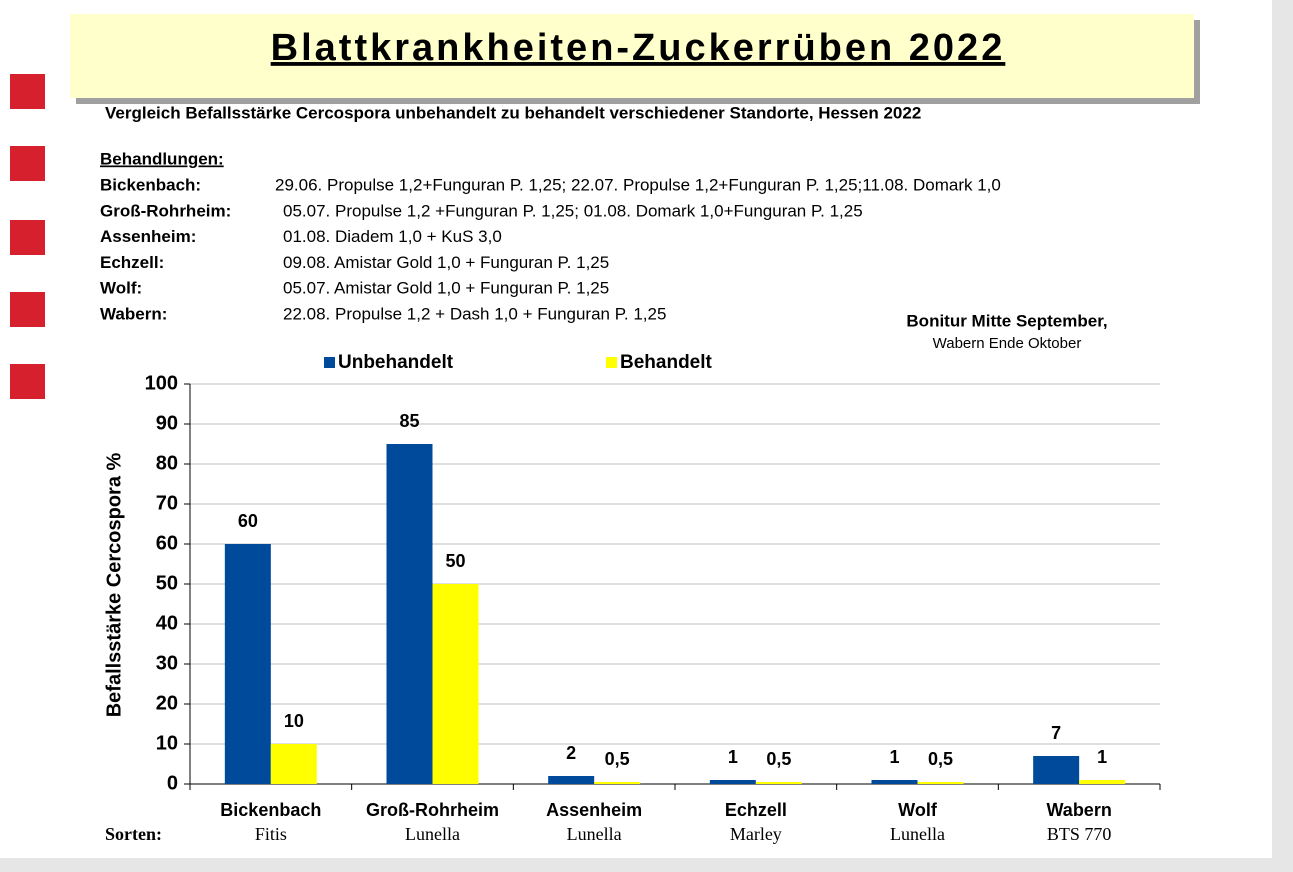 The image size is (1293, 872). I want to click on treatment-site: Bickenbach:, so click(150, 184).